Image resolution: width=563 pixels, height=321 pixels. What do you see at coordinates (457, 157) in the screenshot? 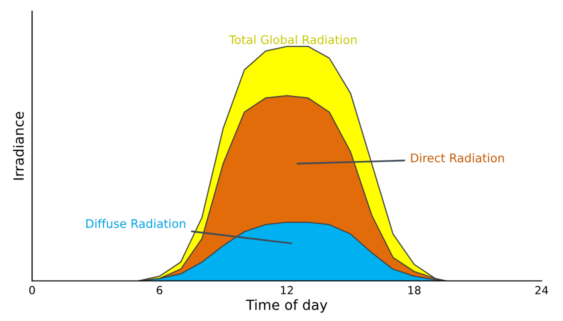
I see `text: Direct Radiation` at bounding box center [457, 157].